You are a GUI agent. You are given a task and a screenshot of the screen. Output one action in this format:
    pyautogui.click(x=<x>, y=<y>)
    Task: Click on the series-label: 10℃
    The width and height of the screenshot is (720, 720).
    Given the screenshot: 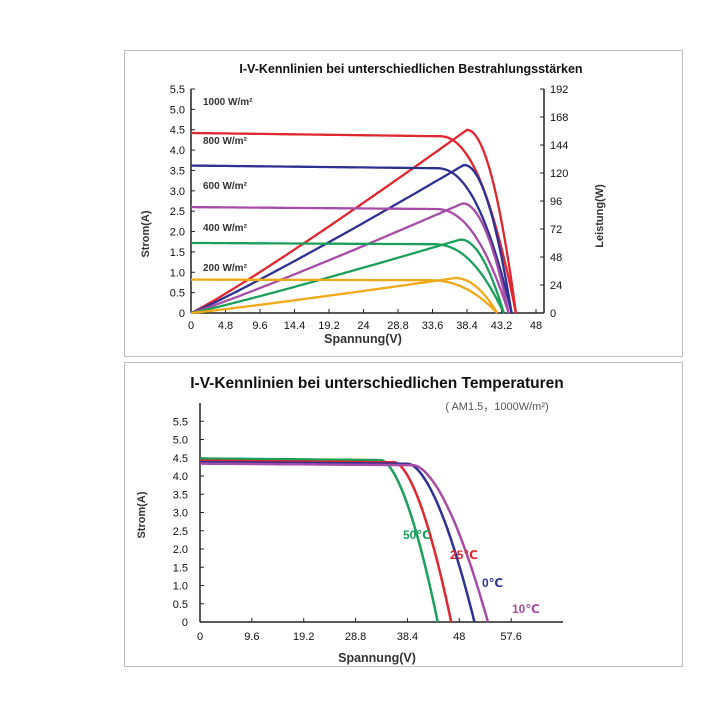 What is the action you would take?
    pyautogui.click(x=526, y=609)
    